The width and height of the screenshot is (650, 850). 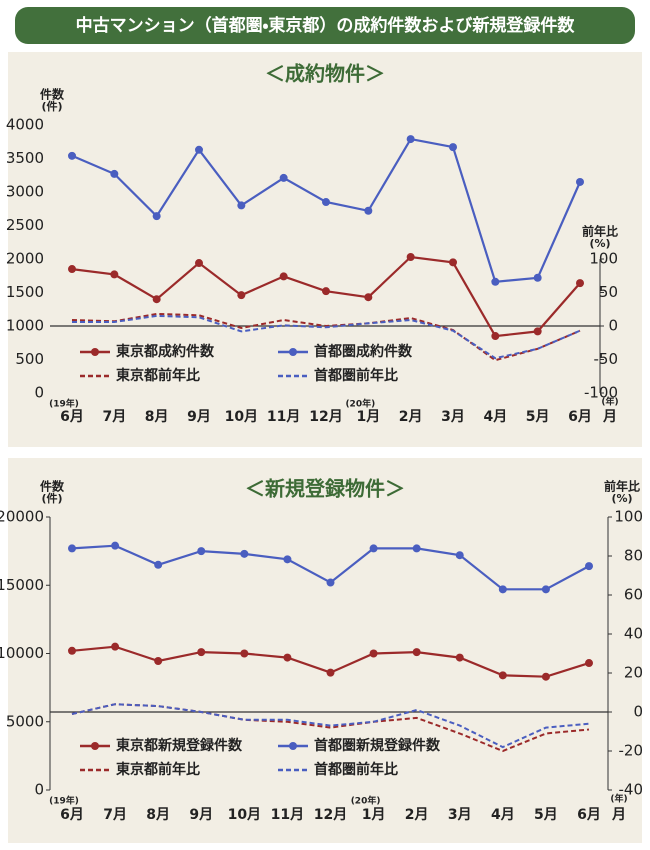 What do you see at coordinates (633, 634) in the screenshot?
I see `y2-tick-label: 40` at bounding box center [633, 634].